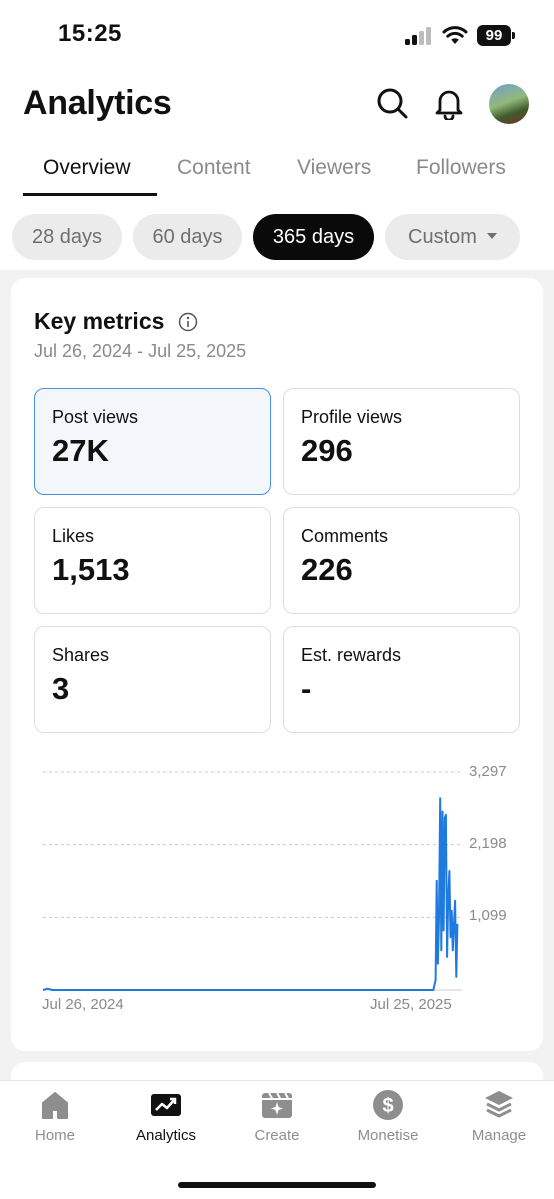 This screenshot has width=554, height=1199. What do you see at coordinates (488, 771) in the screenshot?
I see `y-tick-label: 3,297` at bounding box center [488, 771].